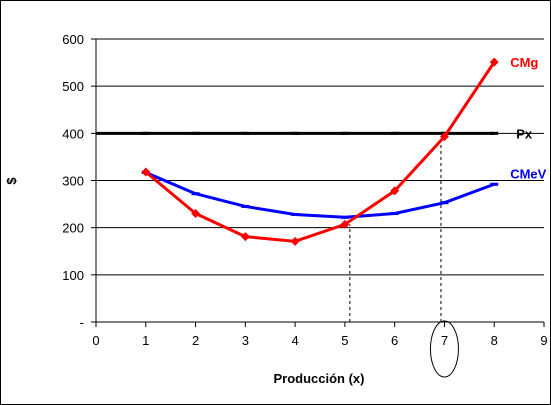 The image size is (551, 405). What do you see at coordinates (524, 133) in the screenshot?
I see `series-label-px: Px` at bounding box center [524, 133].